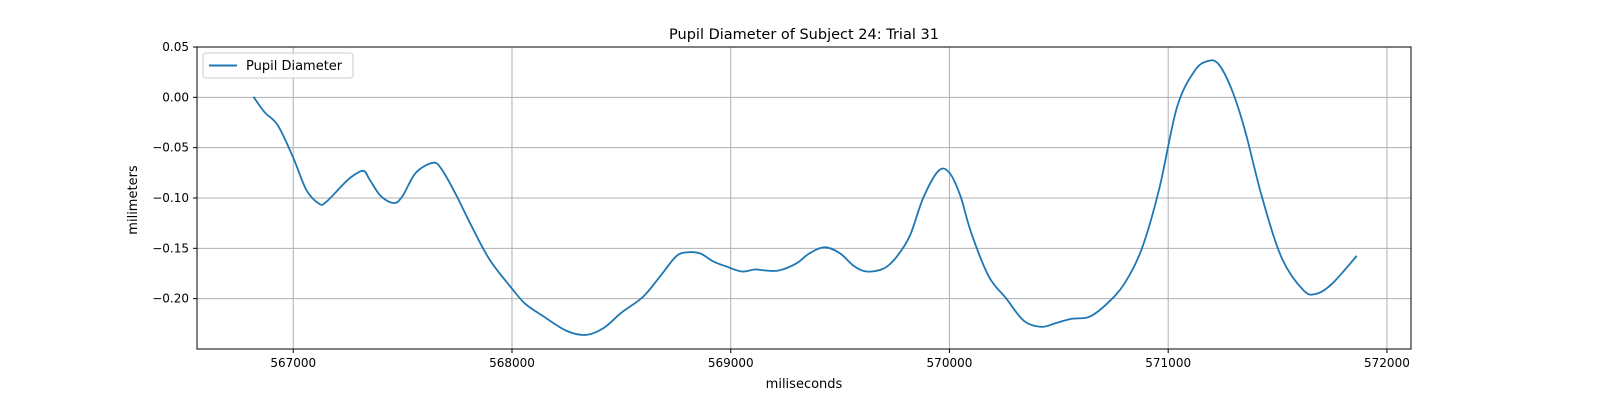 Image resolution: width=1600 pixels, height=404 pixels. Describe the element at coordinates (1387, 363) in the screenshot. I see `x-tick-label: 572000` at that location.